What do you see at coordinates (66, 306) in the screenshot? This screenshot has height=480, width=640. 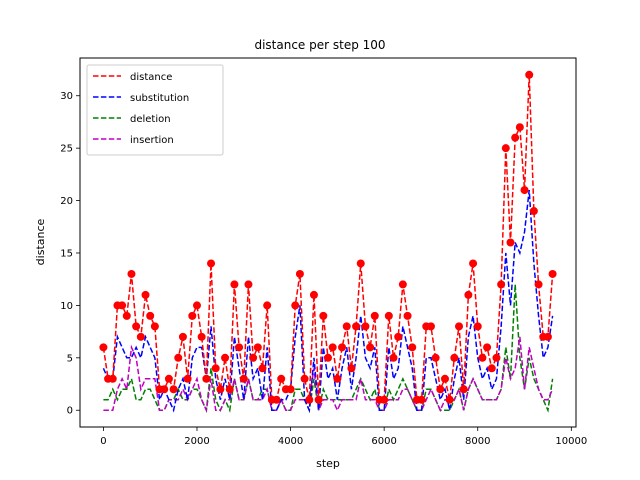 I see `y-tick-label: 10` at bounding box center [66, 306].